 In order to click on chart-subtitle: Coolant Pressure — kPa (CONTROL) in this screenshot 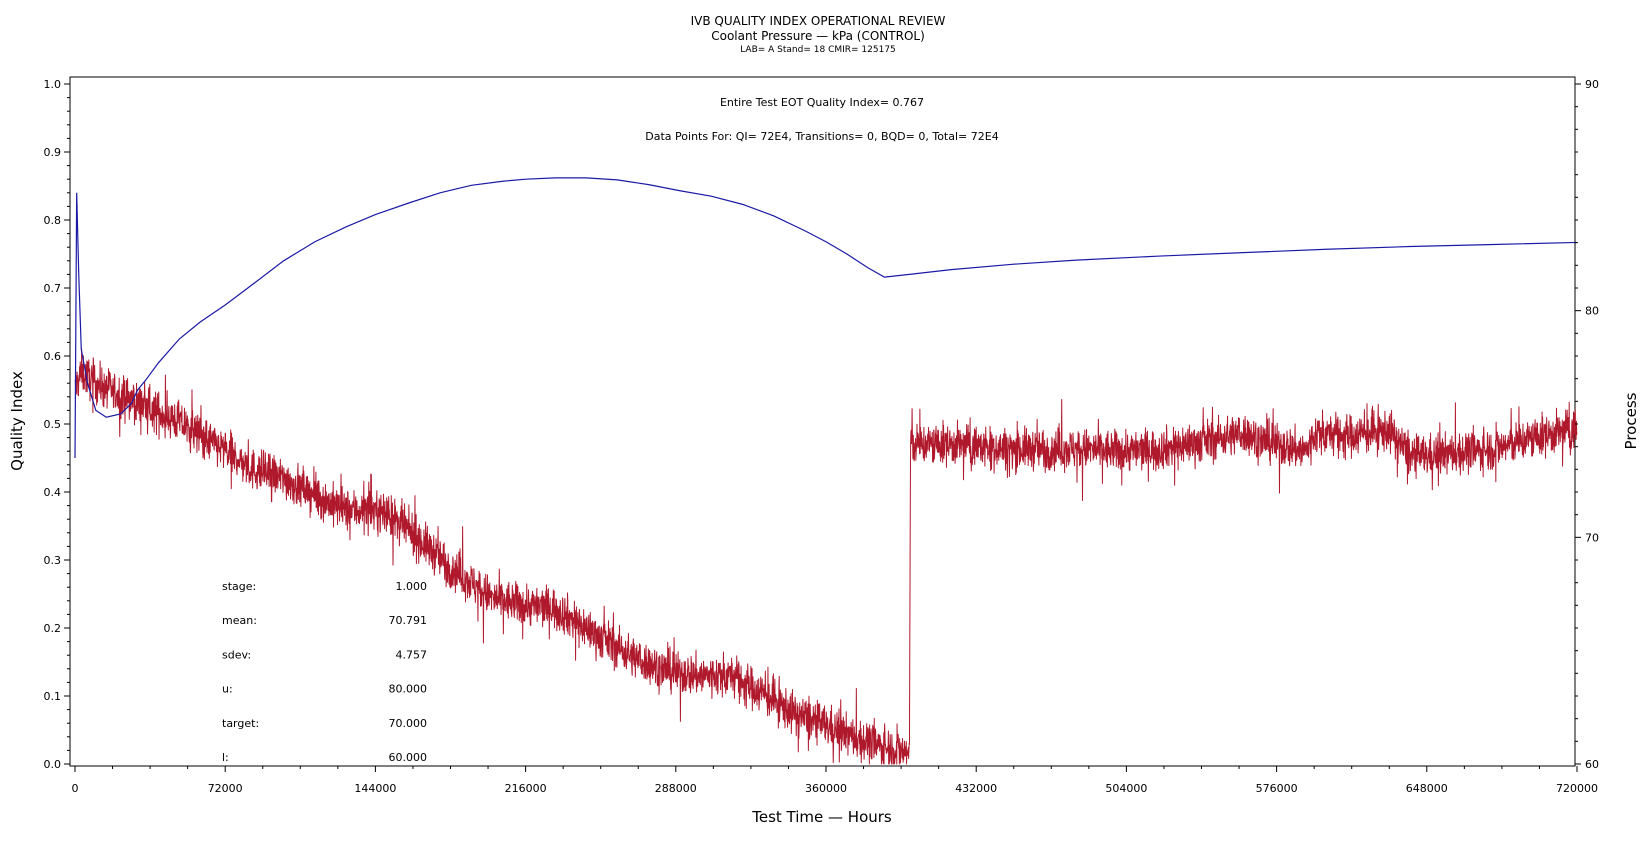, I will do `click(818, 36)`.